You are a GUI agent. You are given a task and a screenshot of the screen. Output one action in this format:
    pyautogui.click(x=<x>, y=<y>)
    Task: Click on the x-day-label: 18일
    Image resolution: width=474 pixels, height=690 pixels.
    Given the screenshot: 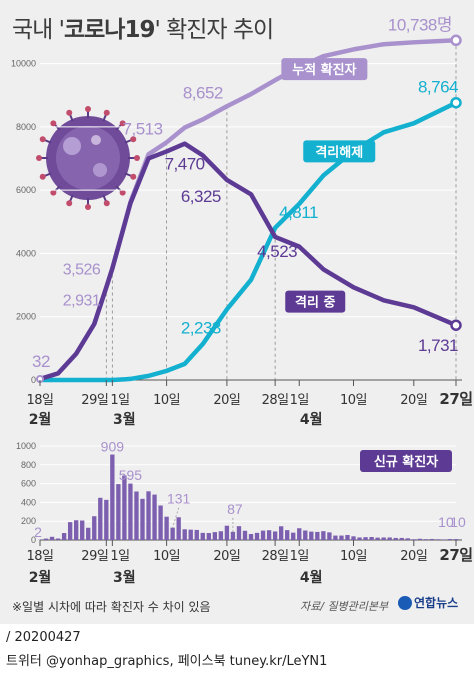 What is the action you would take?
    pyautogui.click(x=39, y=400)
    